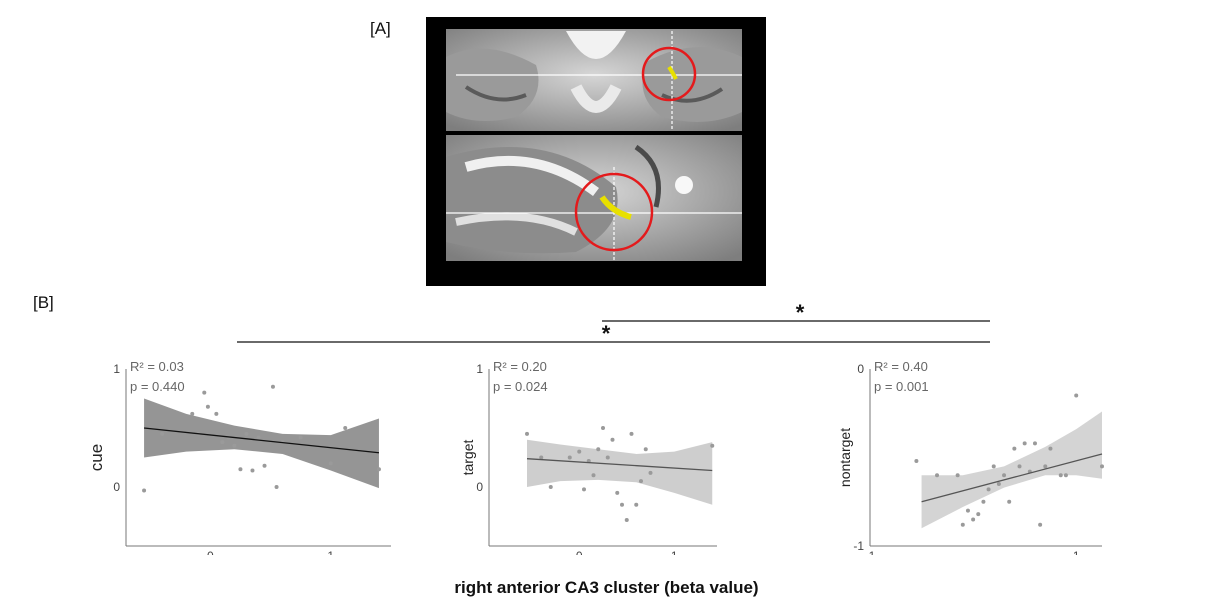 The width and height of the screenshot is (1213, 608). What do you see at coordinates (901, 366) in the screenshot?
I see `r-squared-label: R² = 0.40` at bounding box center [901, 366].